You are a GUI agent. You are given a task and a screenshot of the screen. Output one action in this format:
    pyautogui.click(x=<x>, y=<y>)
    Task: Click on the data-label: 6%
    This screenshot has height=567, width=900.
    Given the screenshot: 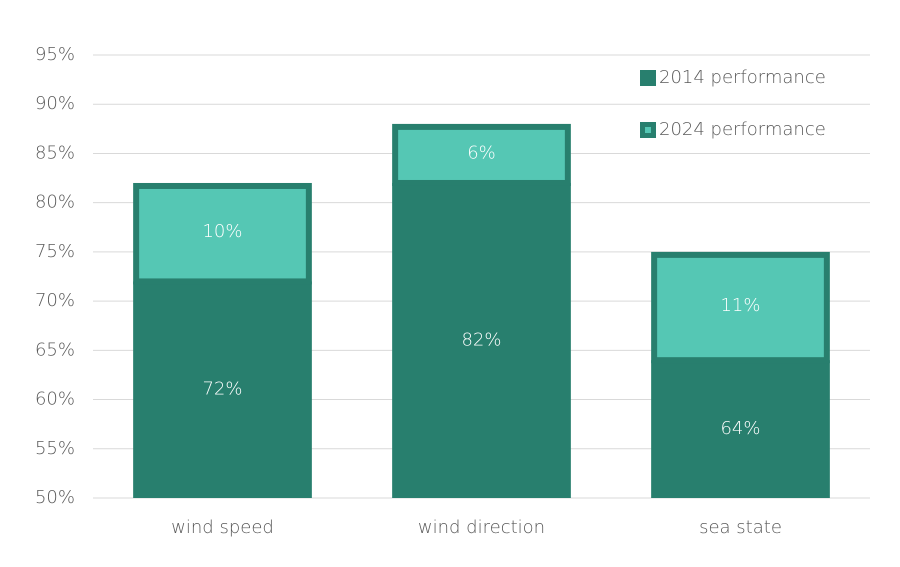 What is the action you would take?
    pyautogui.click(x=481, y=152)
    